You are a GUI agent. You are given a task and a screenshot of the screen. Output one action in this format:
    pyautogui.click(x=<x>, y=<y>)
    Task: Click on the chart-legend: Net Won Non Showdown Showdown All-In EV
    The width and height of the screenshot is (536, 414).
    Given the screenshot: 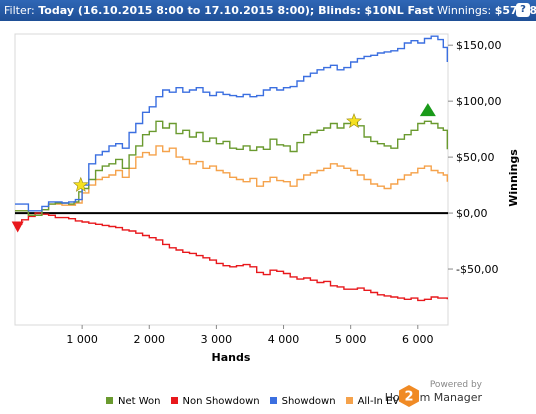 What is the action you would take?
    pyautogui.click(x=257, y=403)
    